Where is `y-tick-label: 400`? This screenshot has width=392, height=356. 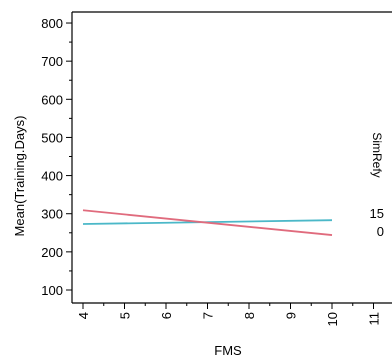
y-tick-label: 400 is located at coordinates (52, 176).